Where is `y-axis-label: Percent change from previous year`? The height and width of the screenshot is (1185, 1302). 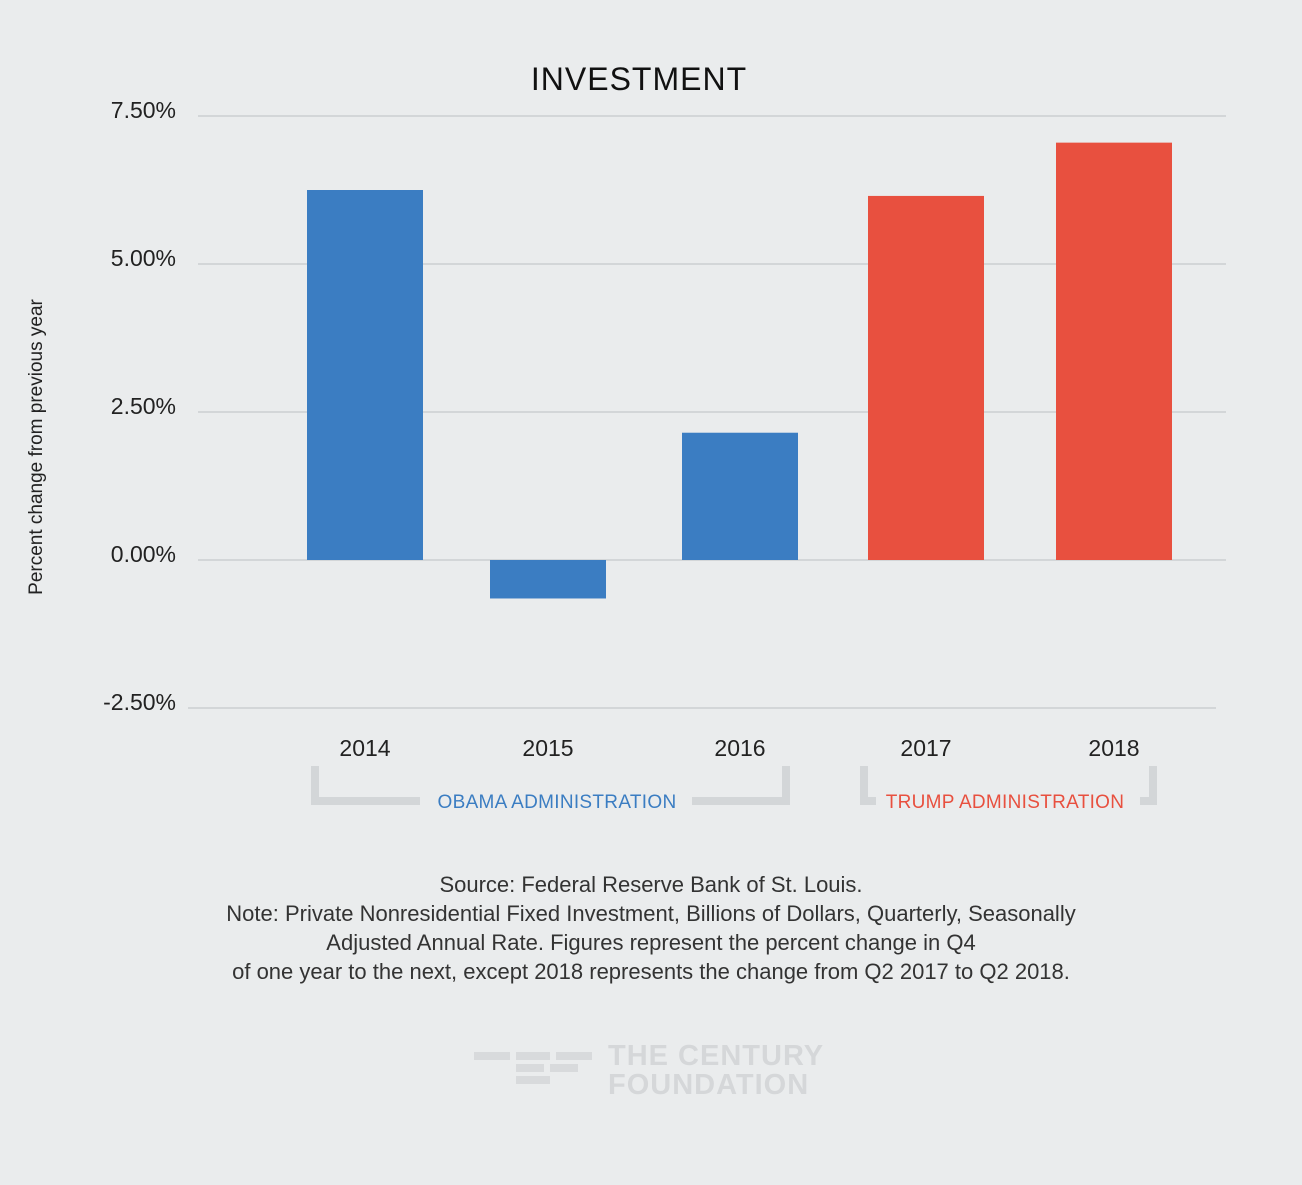
y-axis-label: Percent change from previous year is located at coordinates (36, 446).